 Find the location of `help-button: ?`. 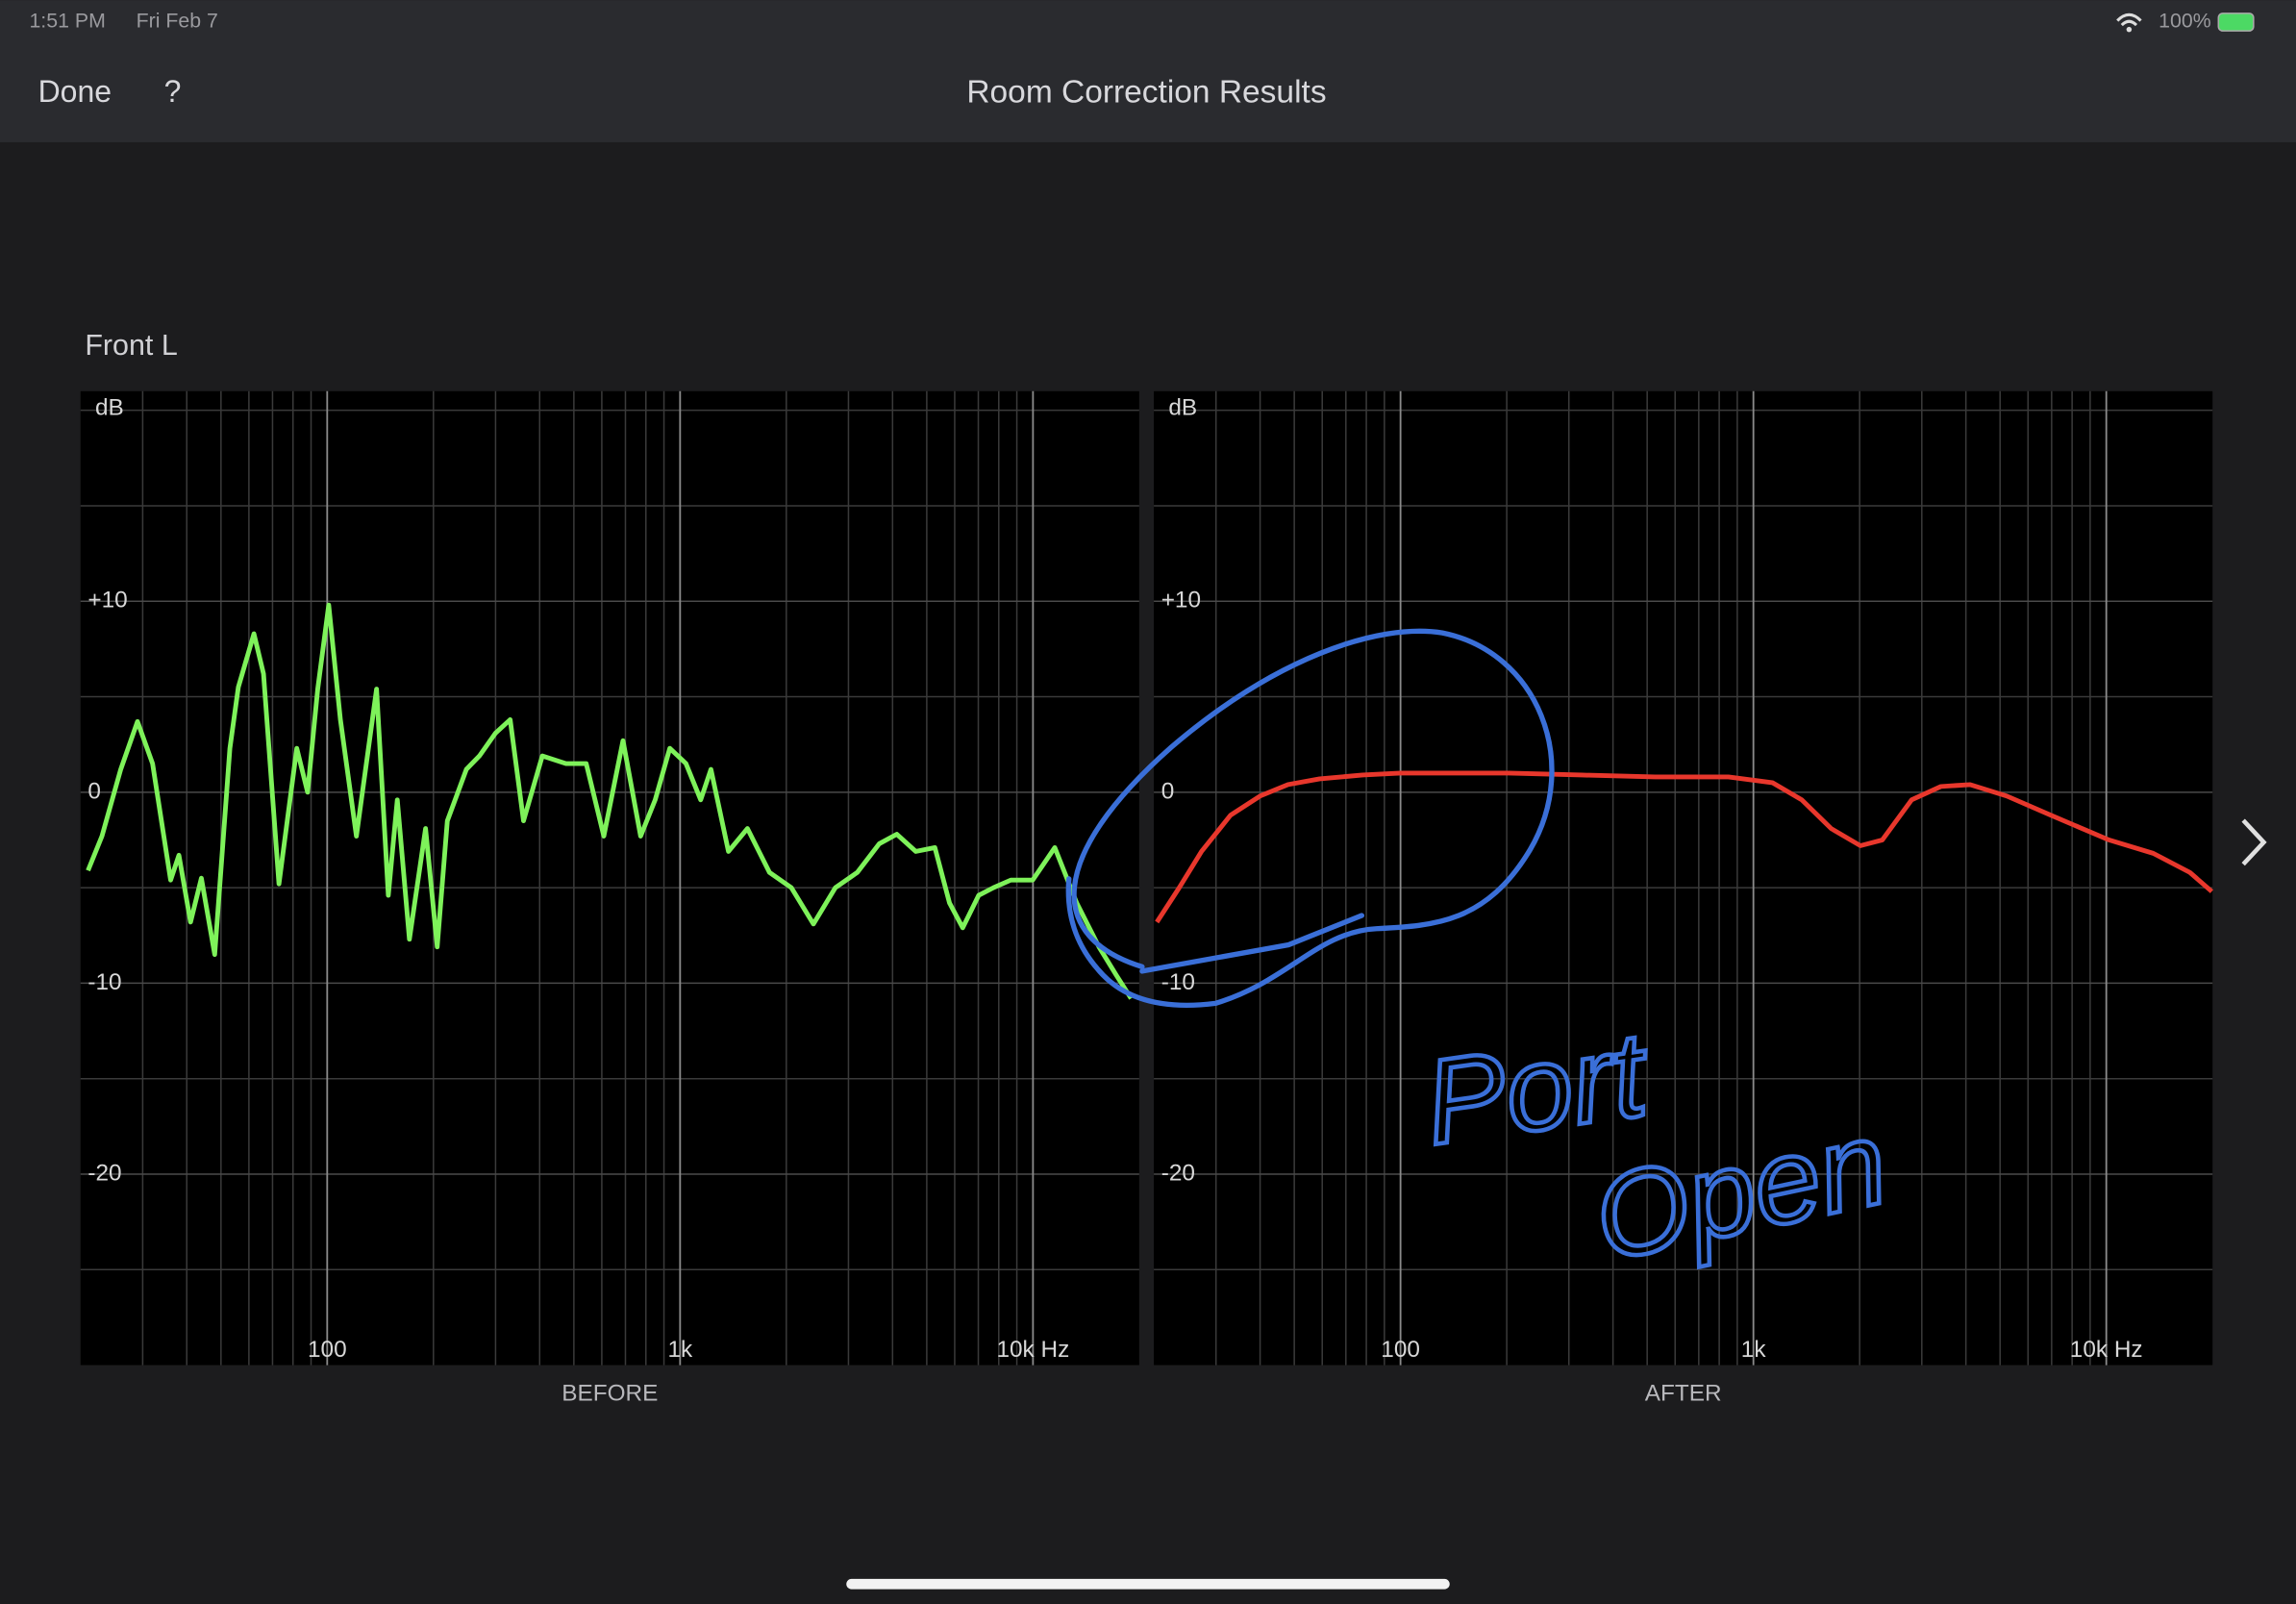

help-button: ? is located at coordinates (173, 91).